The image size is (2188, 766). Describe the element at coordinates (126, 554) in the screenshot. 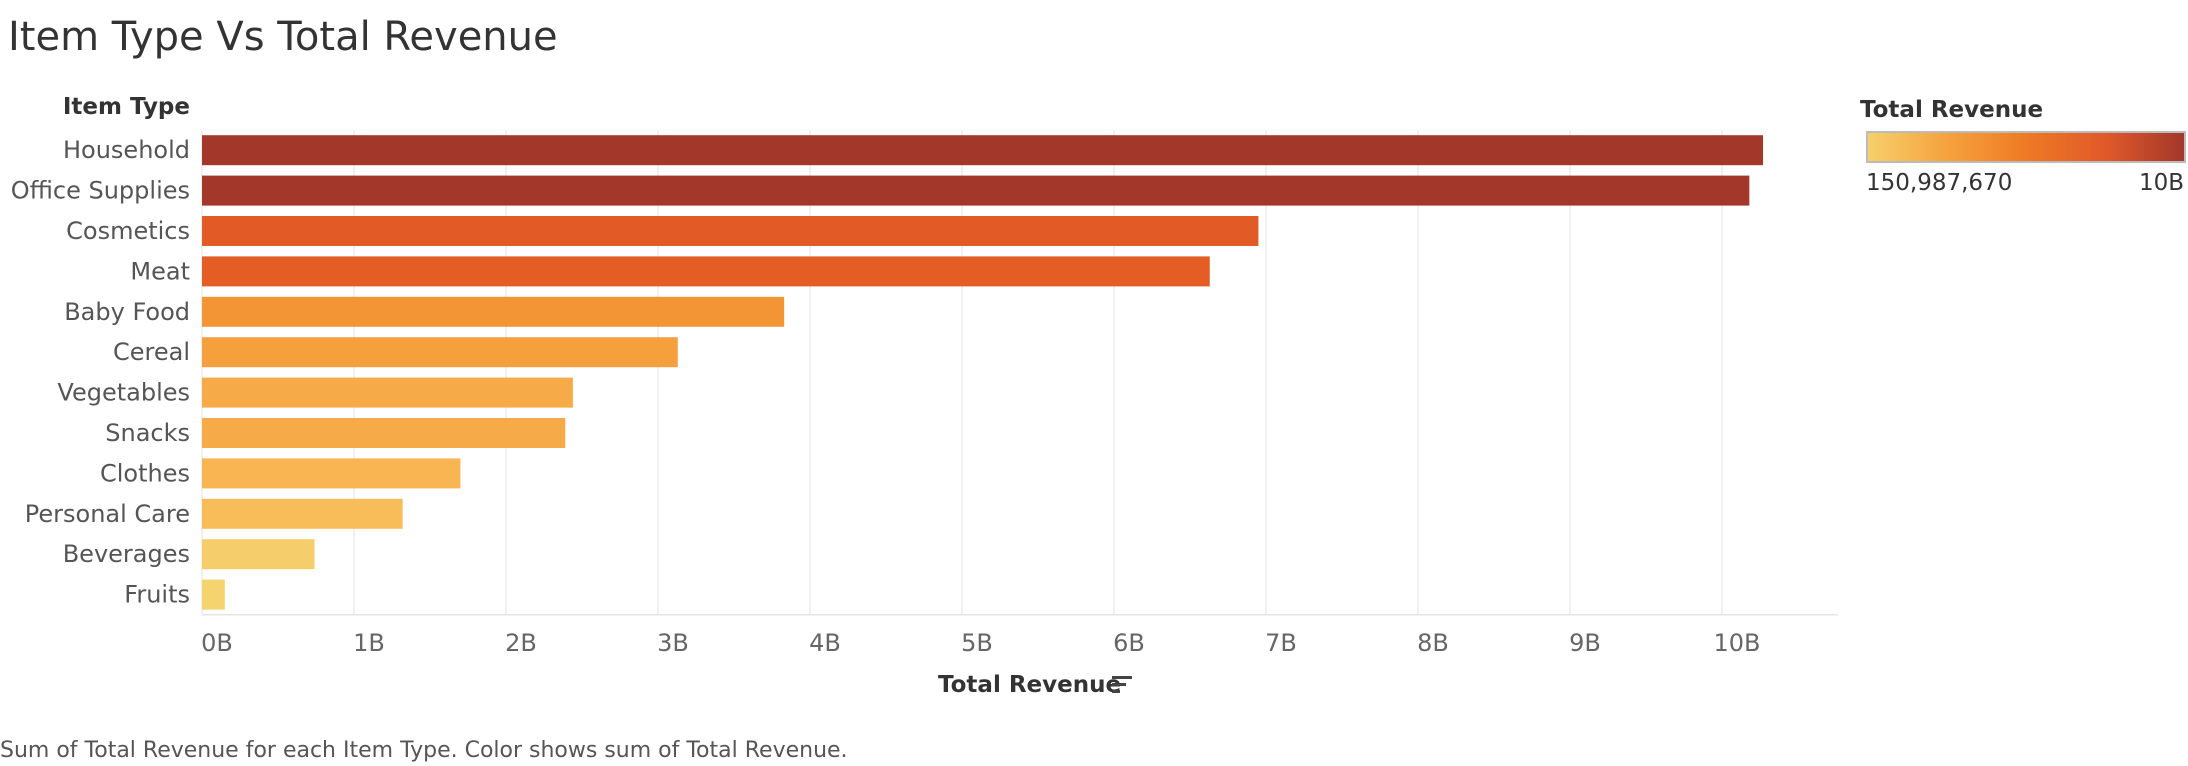

I see `category-label: Beverages` at that location.